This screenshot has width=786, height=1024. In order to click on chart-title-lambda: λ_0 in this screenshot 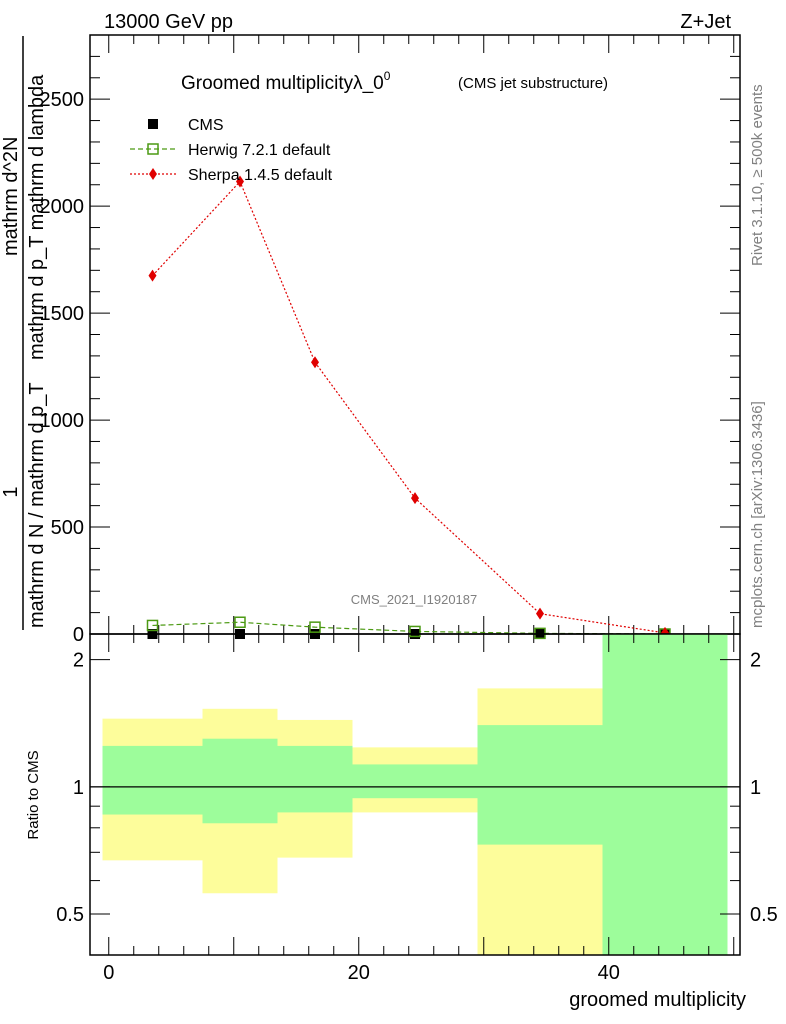, I will do `click(368, 83)`.